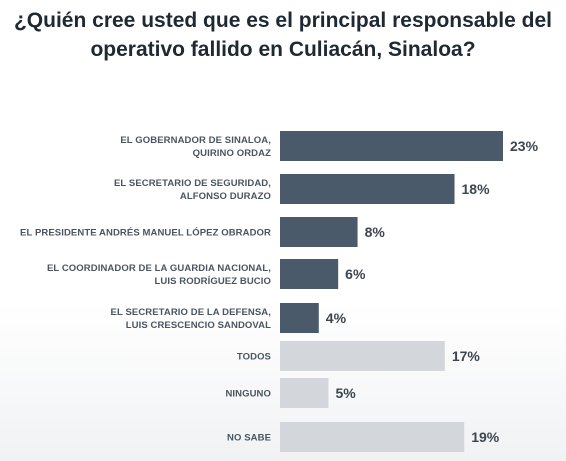  What do you see at coordinates (476, 189) in the screenshot?
I see `value-label-1: 18%` at bounding box center [476, 189].